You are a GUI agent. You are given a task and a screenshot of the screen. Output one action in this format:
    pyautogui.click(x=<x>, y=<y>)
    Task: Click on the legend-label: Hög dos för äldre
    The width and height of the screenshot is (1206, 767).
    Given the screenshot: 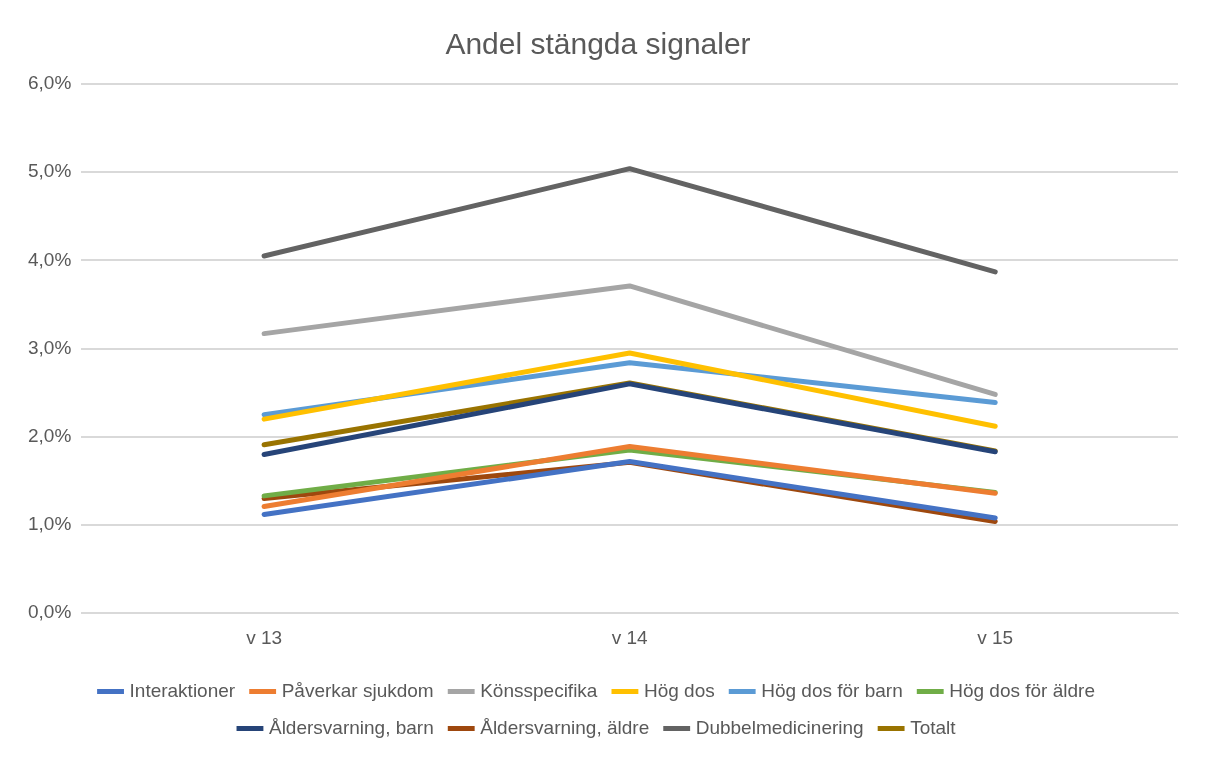 What is the action you would take?
    pyautogui.click(x=1022, y=690)
    